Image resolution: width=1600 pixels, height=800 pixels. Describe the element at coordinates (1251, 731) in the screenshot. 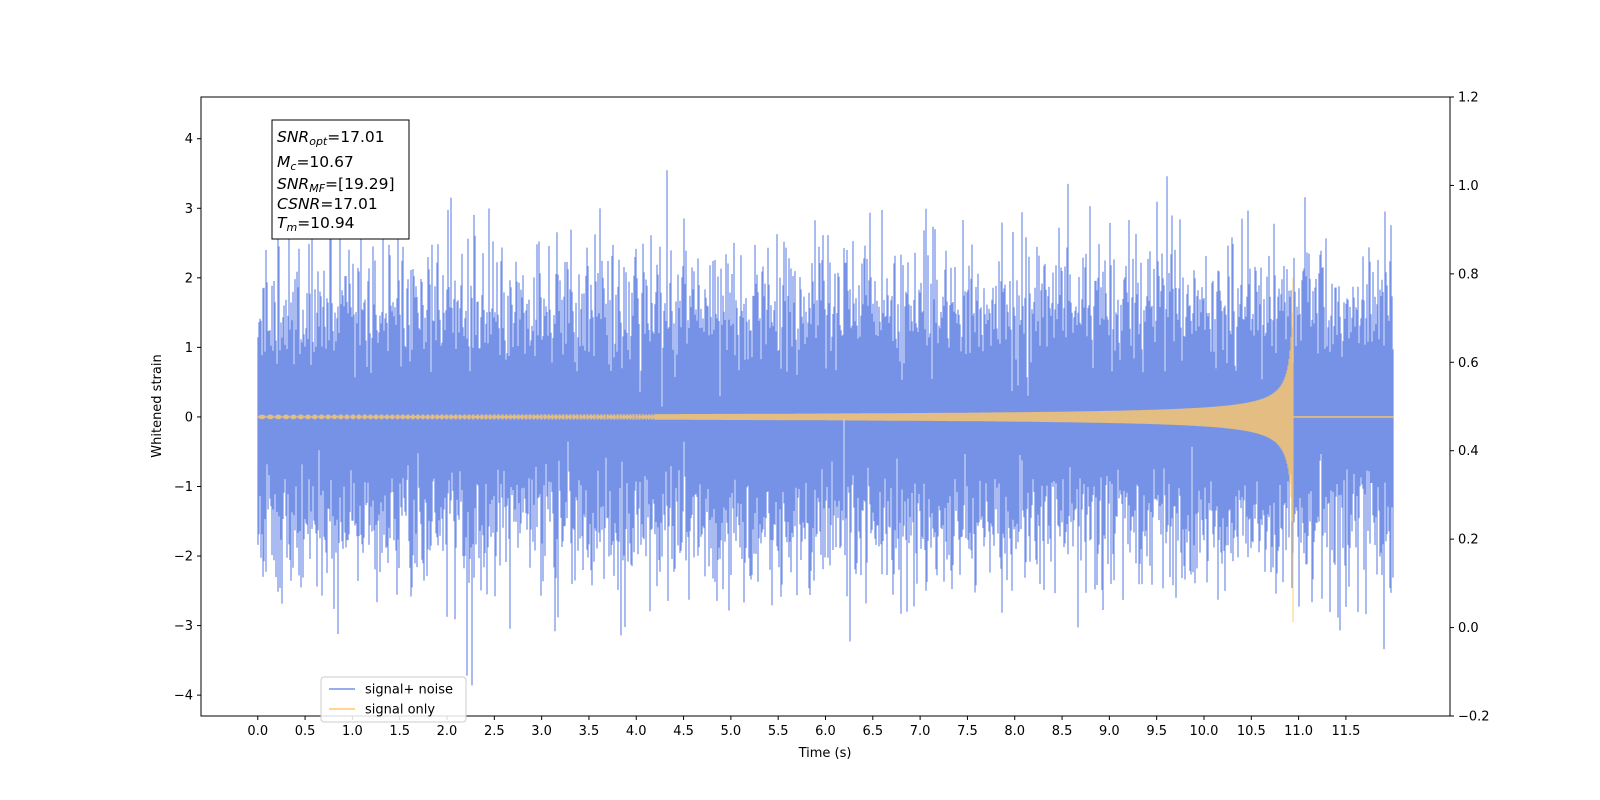

I see `x-tick-label: 10.5` at that location.